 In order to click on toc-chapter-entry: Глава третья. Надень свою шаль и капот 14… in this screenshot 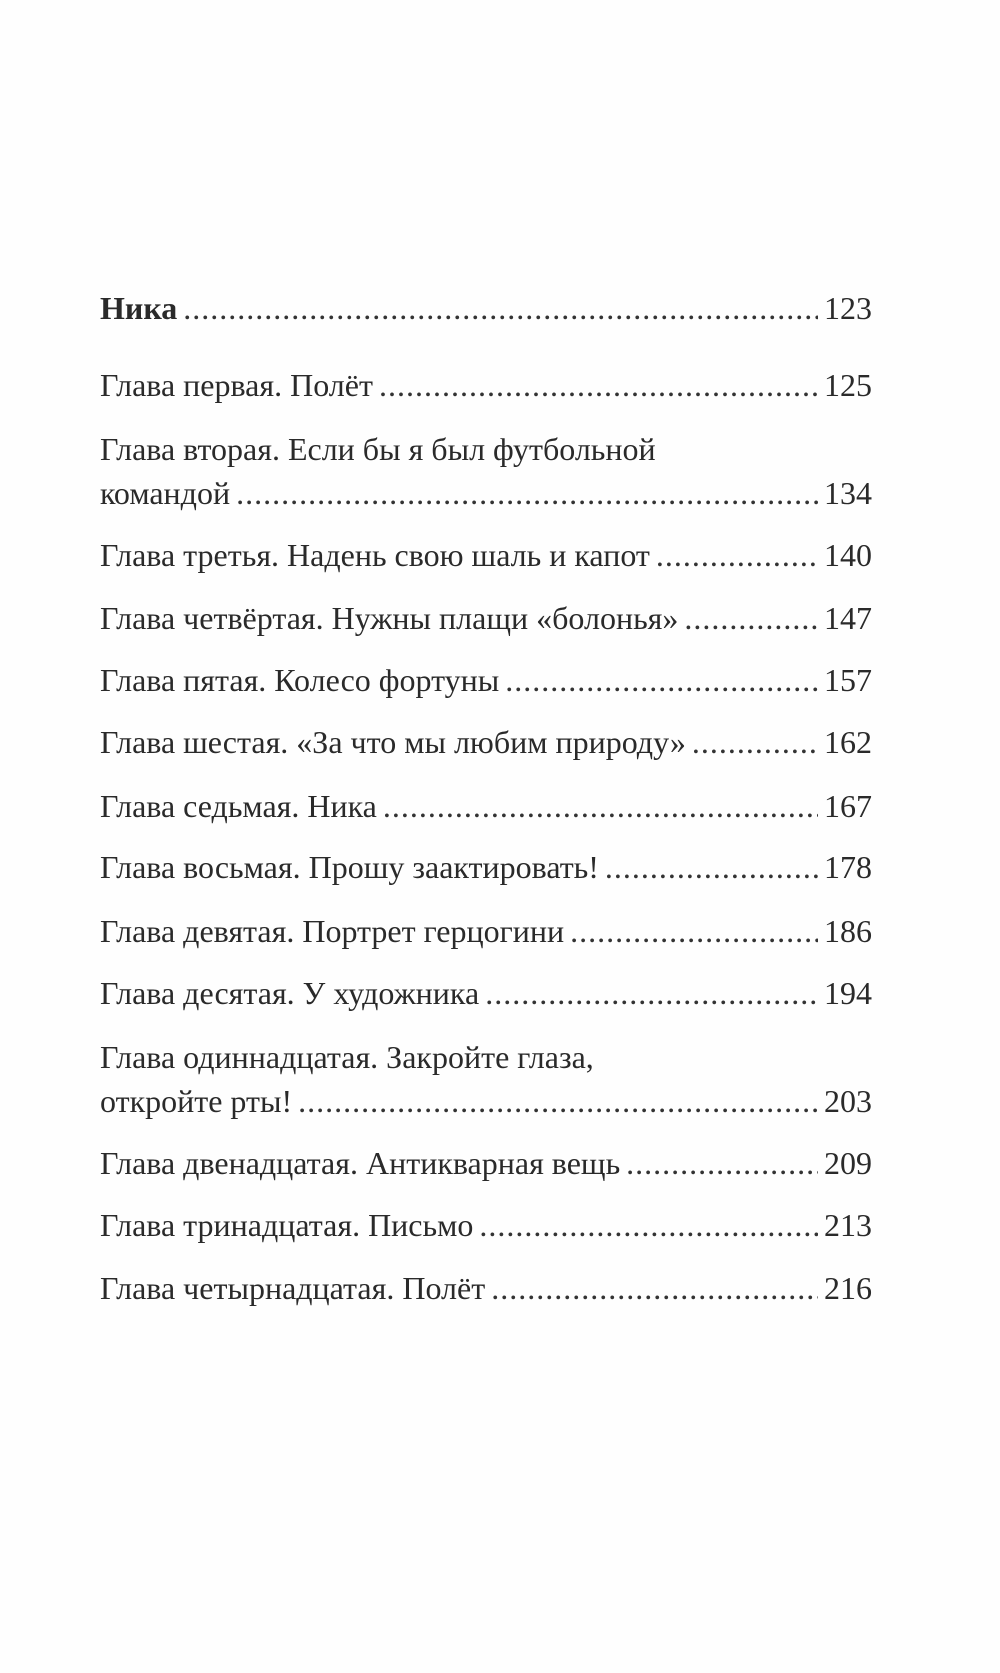, I will do `click(486, 555)`.